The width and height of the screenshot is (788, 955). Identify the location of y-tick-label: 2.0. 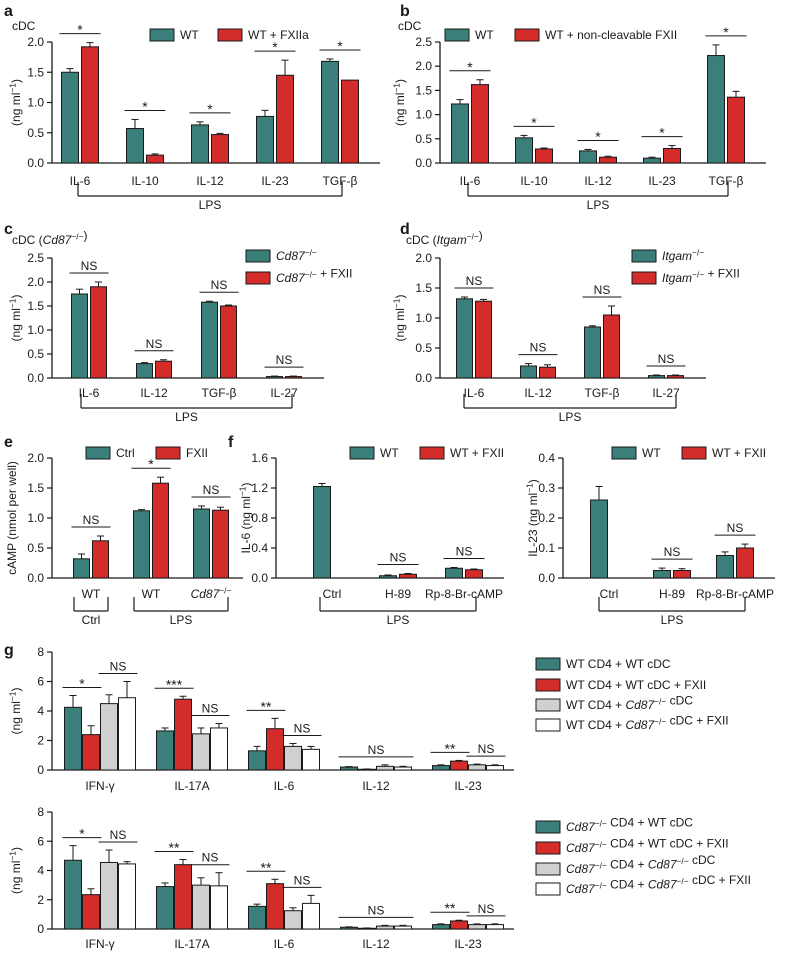
(423, 66).